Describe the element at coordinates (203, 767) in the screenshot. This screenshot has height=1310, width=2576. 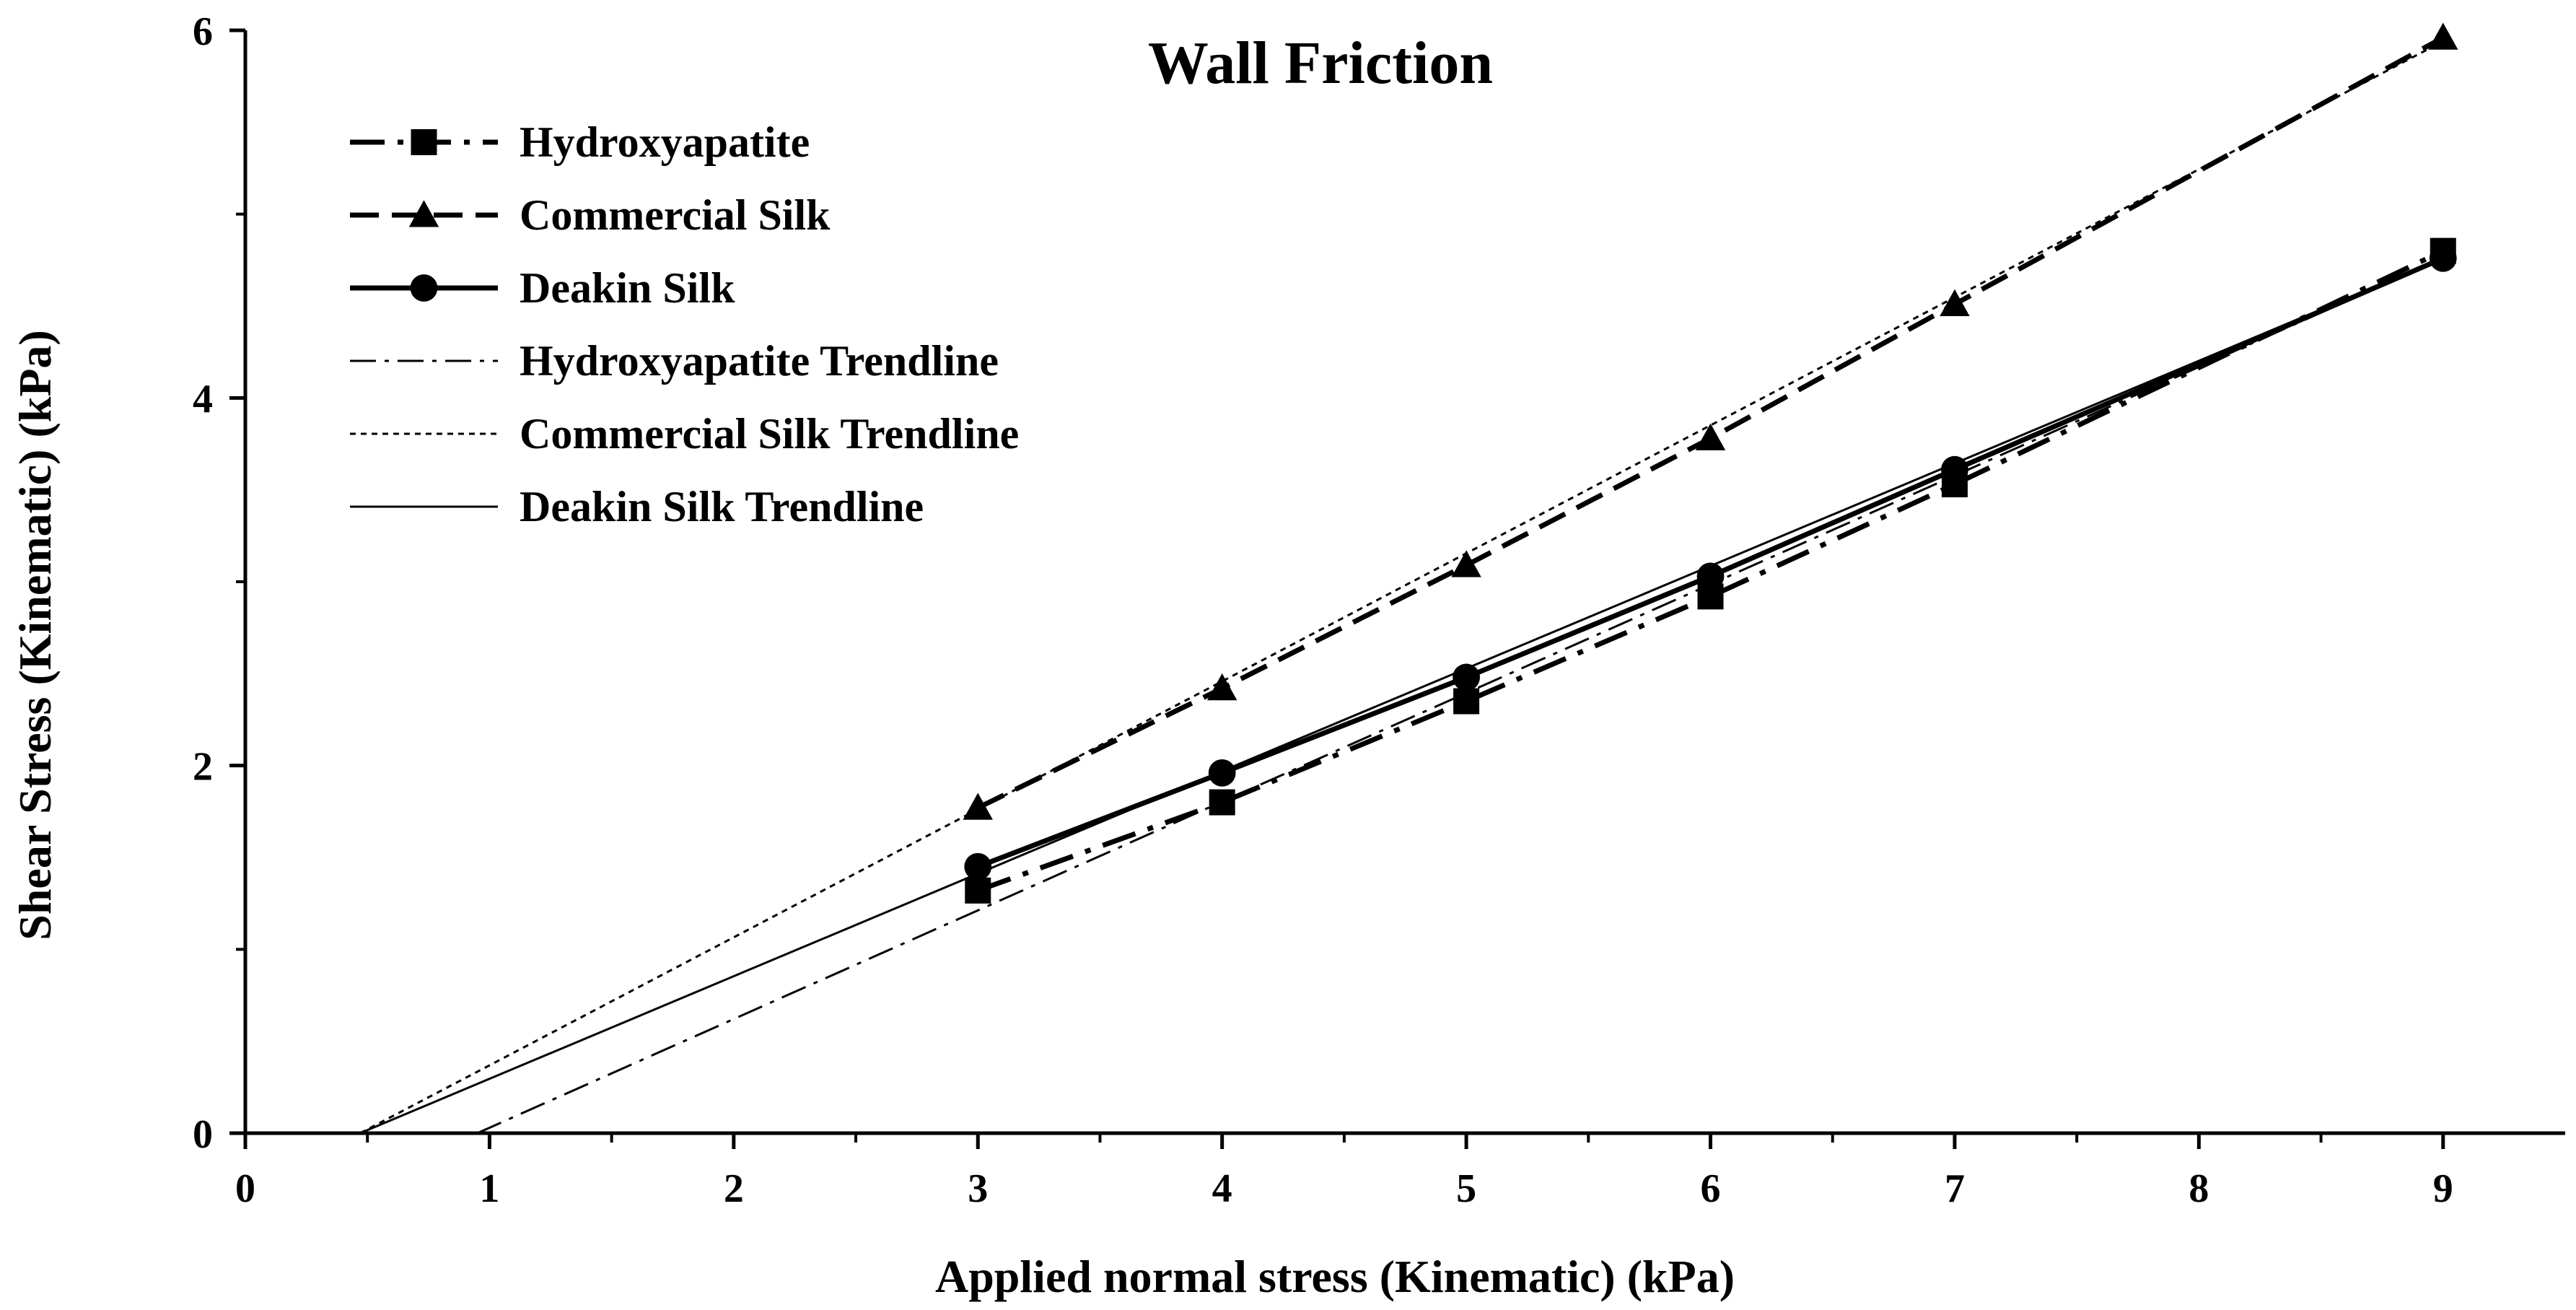
I see `y-tick-label: 2` at that location.